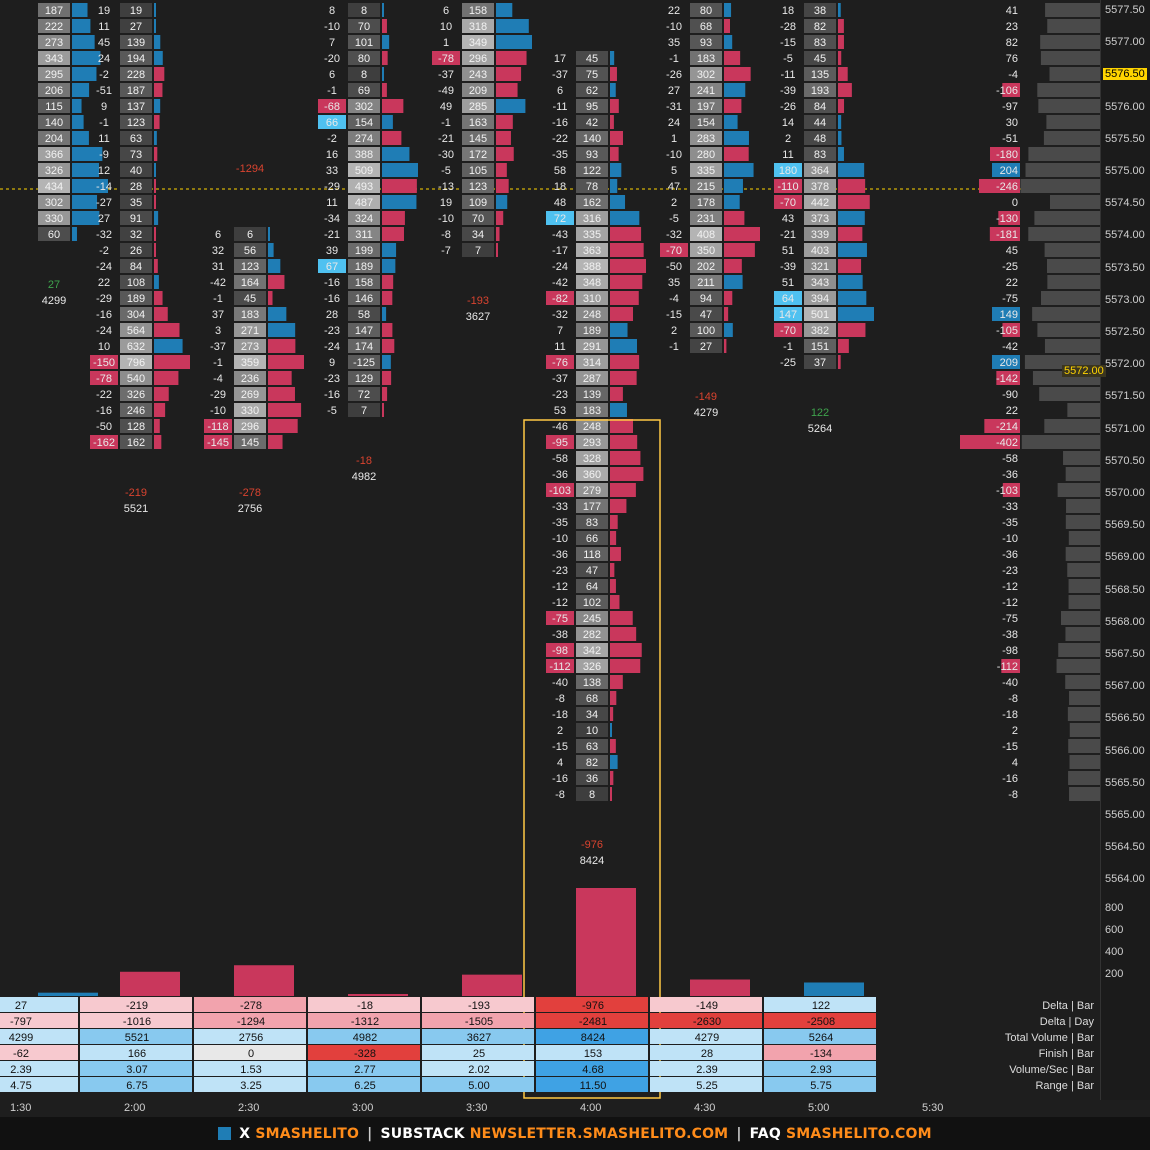 This screenshot has width=1150, height=1150. I want to click on stats-cell: -62, so click(21, 1054).